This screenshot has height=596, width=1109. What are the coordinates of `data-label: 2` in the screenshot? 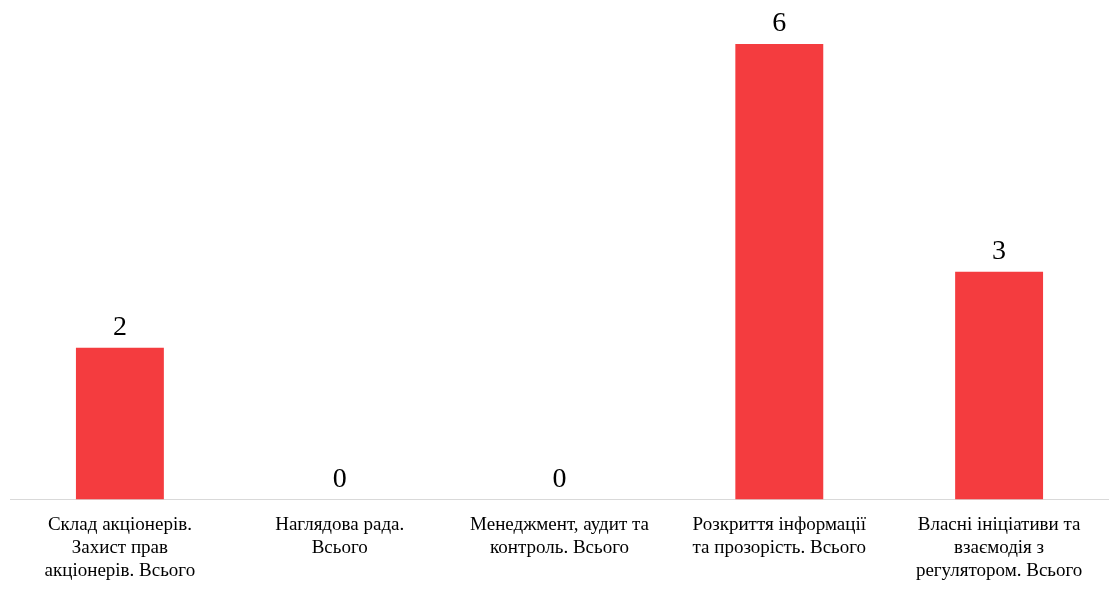 It's located at (119, 326).